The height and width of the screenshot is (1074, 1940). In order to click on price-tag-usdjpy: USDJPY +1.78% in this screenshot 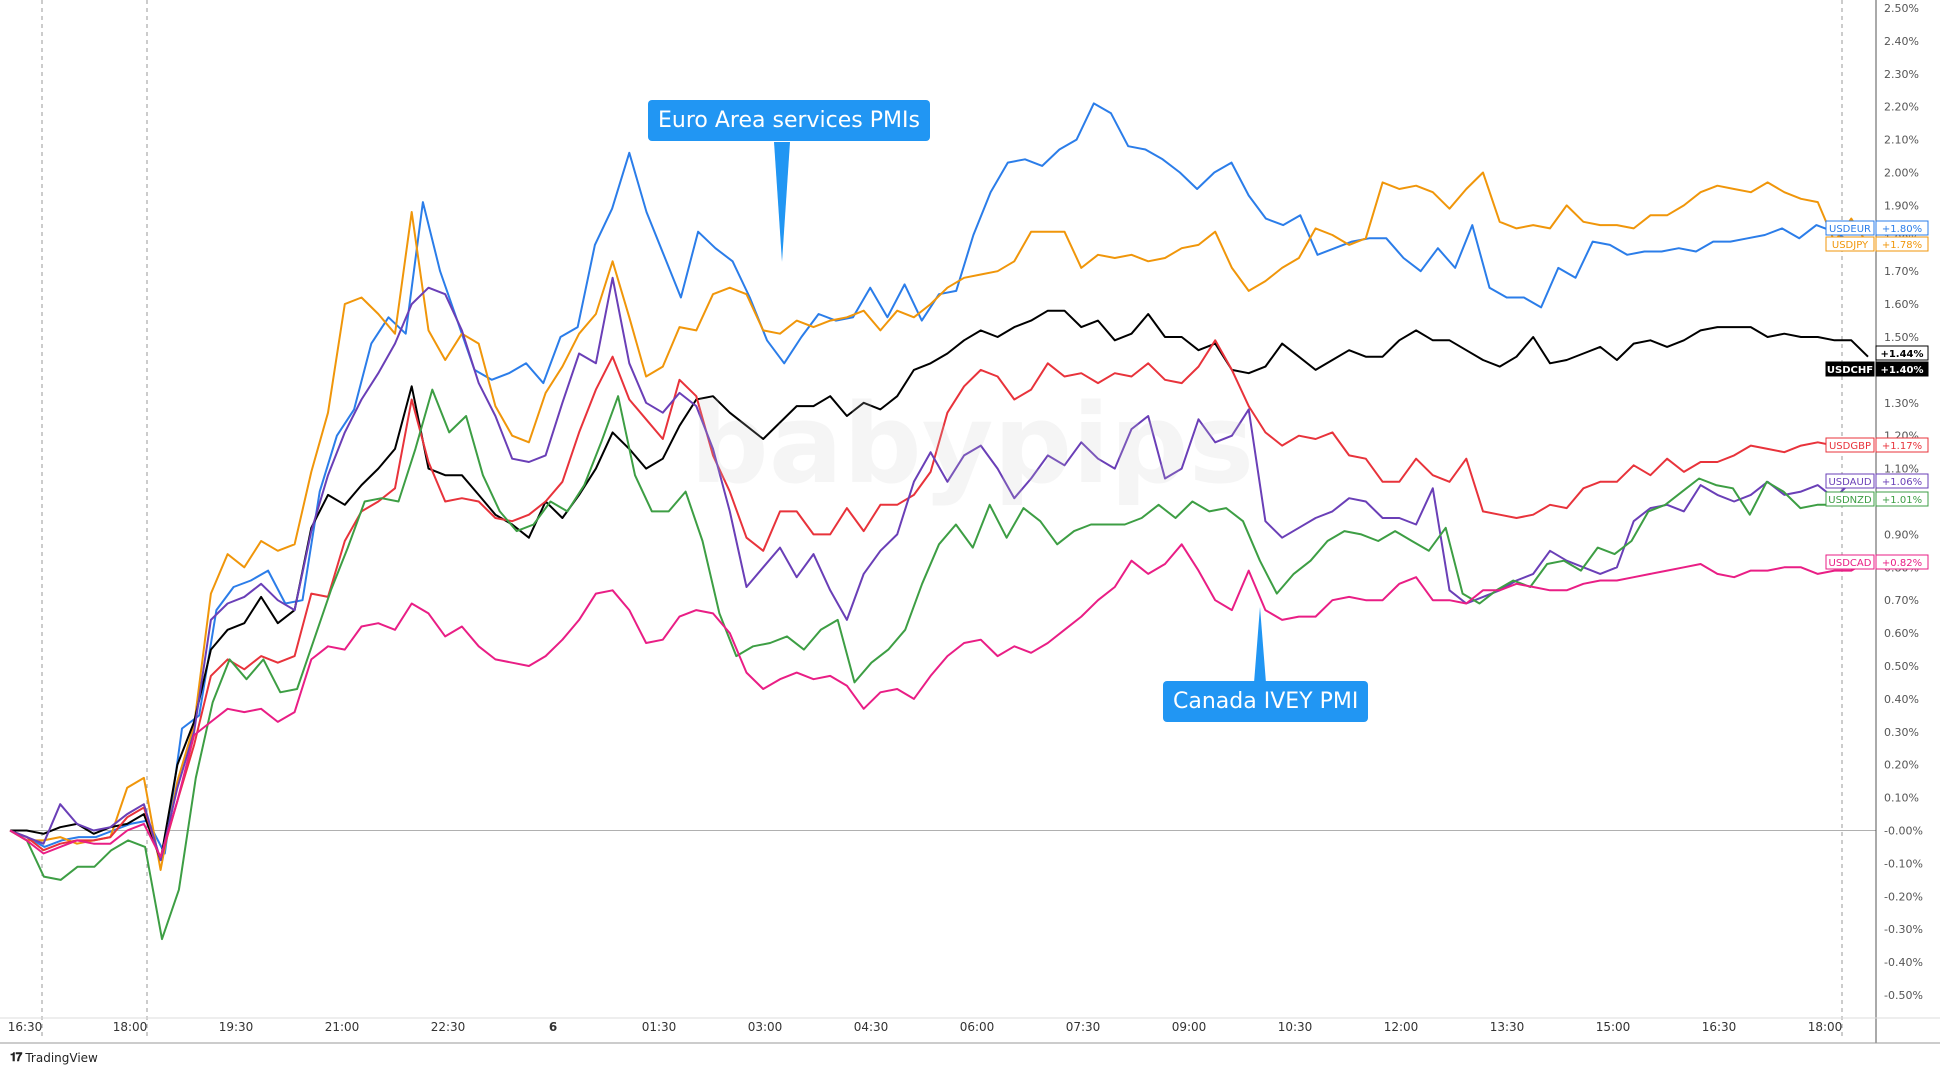, I will do `click(1877, 244)`.